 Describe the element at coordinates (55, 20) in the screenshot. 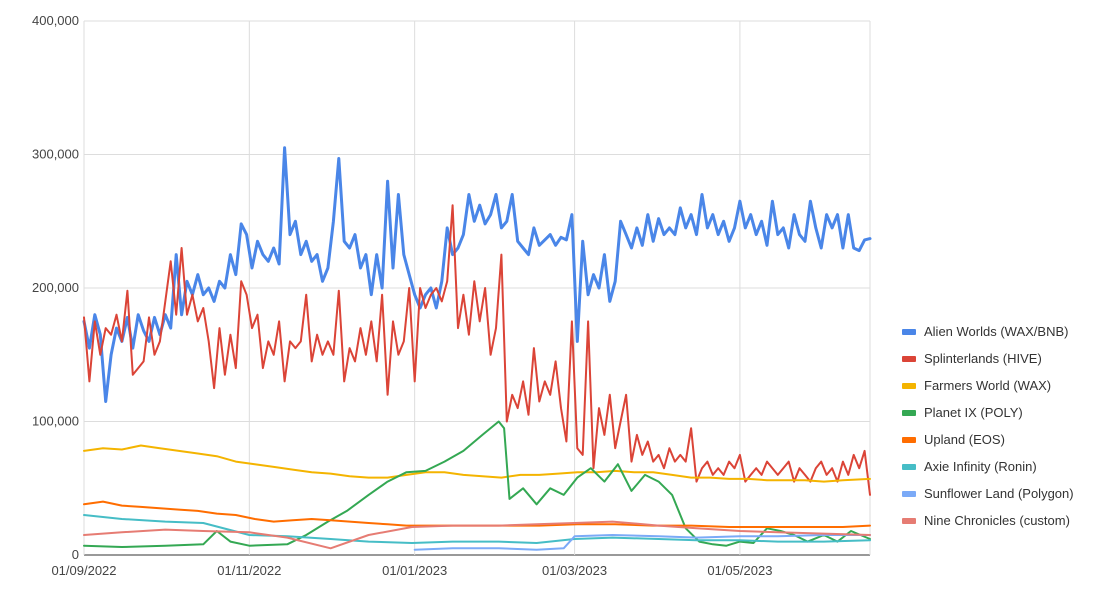

I see `y-tick-label: 400,000` at that location.